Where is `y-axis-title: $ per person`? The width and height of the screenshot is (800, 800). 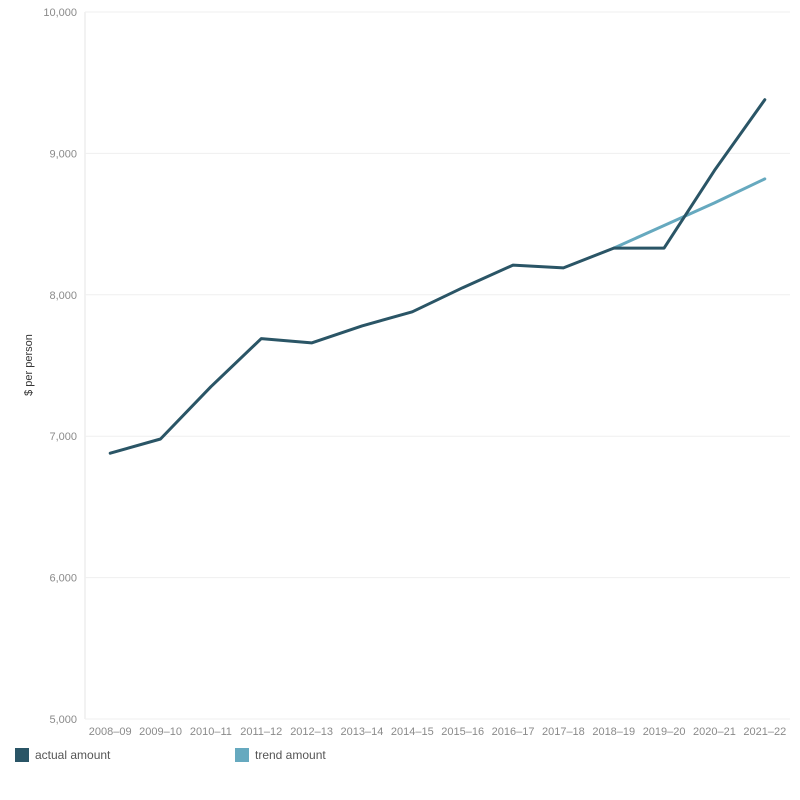
y-axis-title: $ per person is located at coordinates (29, 365).